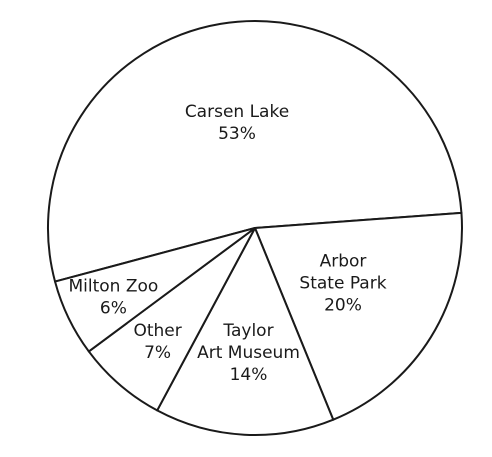 This screenshot has width=492, height=457. Describe the element at coordinates (113, 309) in the screenshot. I see `slice-percent: 6%` at that location.